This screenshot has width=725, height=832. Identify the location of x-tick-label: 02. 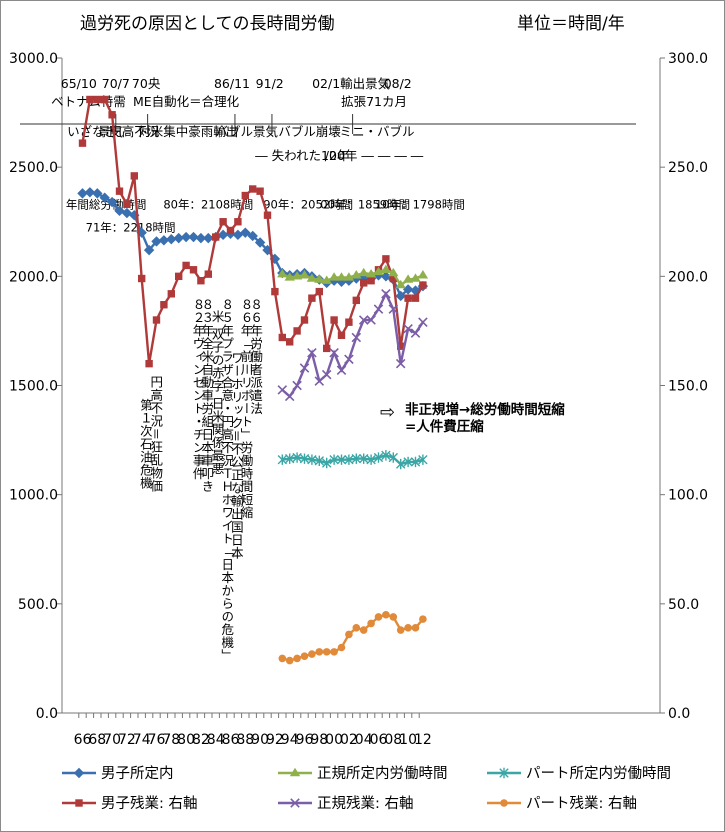
(349, 740).